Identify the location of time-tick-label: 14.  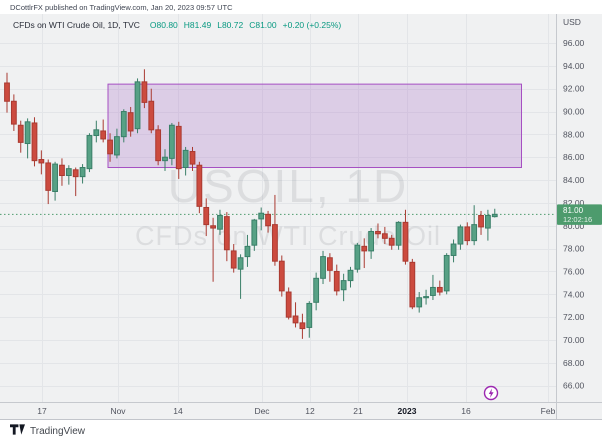
(178, 411).